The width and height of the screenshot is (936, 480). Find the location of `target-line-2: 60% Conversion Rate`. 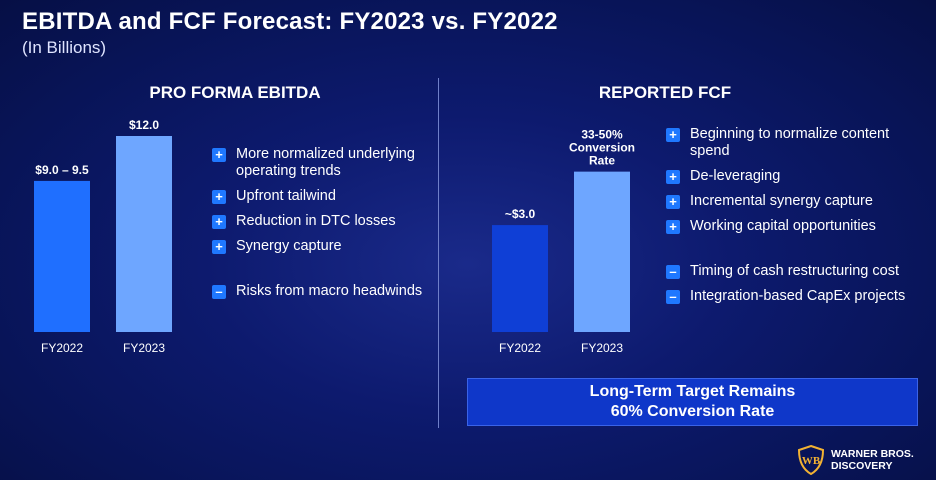

target-line-2: 60% Conversion Rate is located at coordinates (692, 411).